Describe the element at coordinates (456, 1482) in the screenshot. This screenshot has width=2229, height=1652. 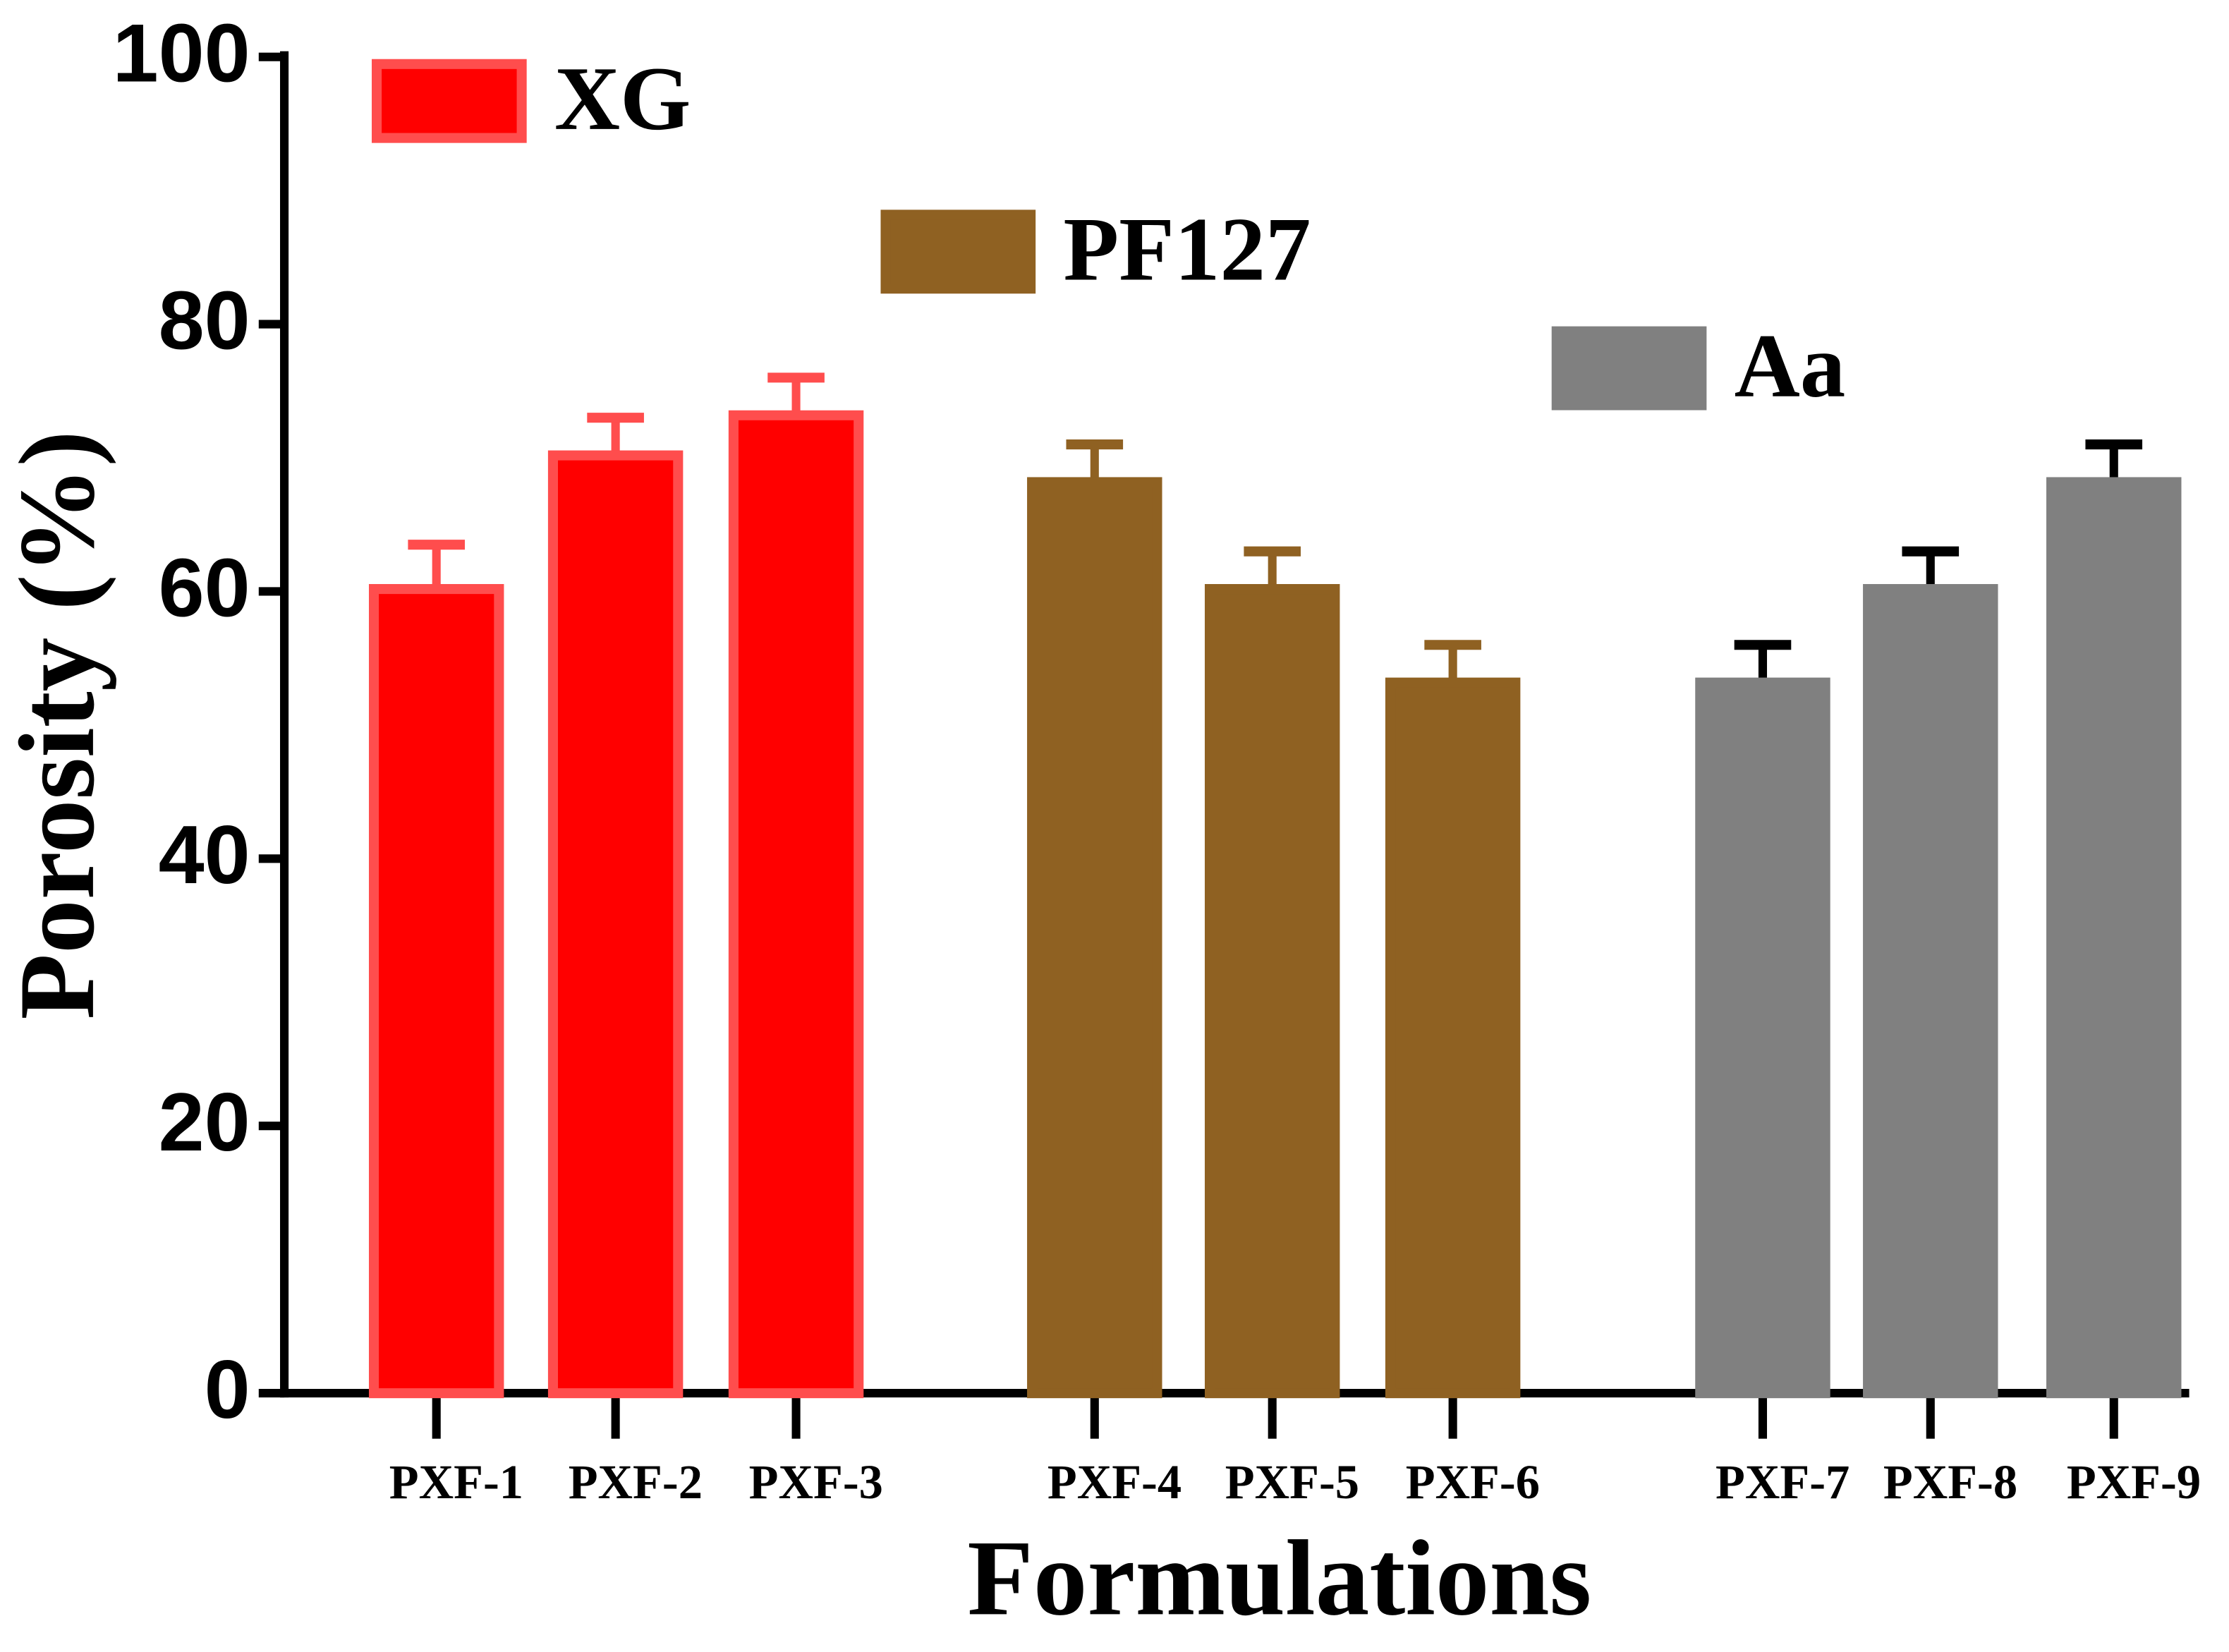
I see `x-tick-label: PXF-1` at that location.